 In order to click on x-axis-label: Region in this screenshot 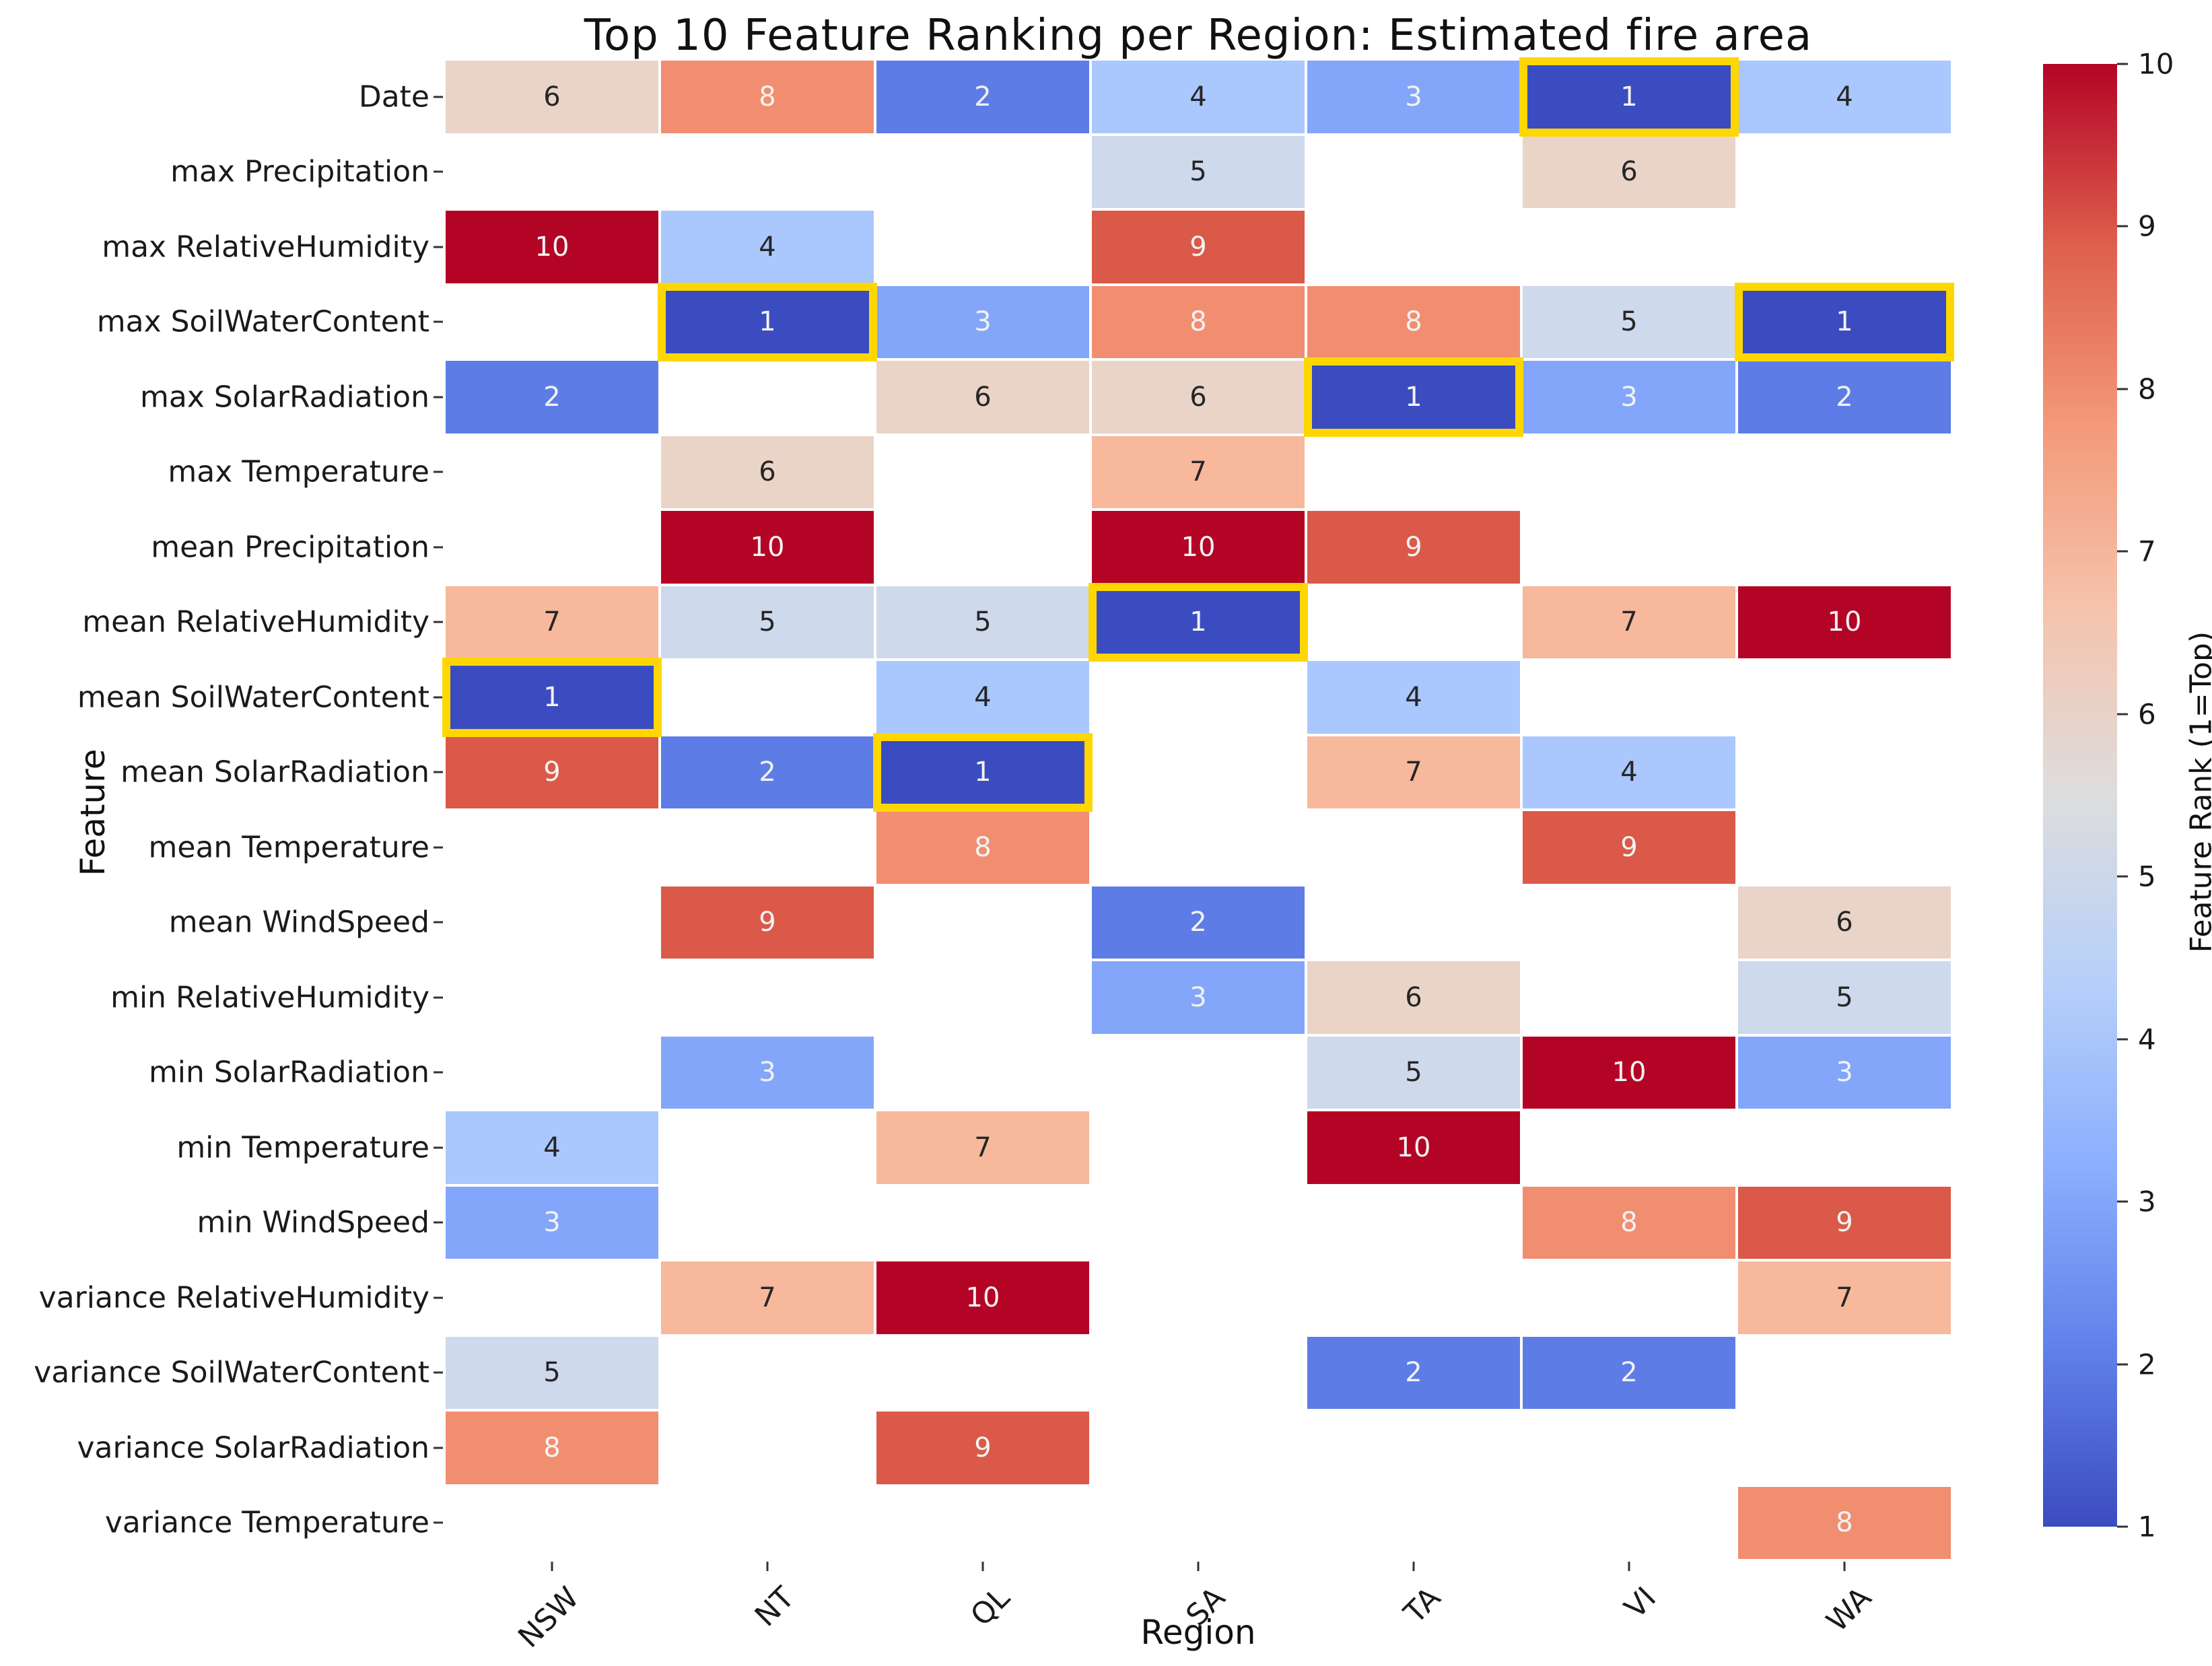, I will do `click(1198, 1632)`.